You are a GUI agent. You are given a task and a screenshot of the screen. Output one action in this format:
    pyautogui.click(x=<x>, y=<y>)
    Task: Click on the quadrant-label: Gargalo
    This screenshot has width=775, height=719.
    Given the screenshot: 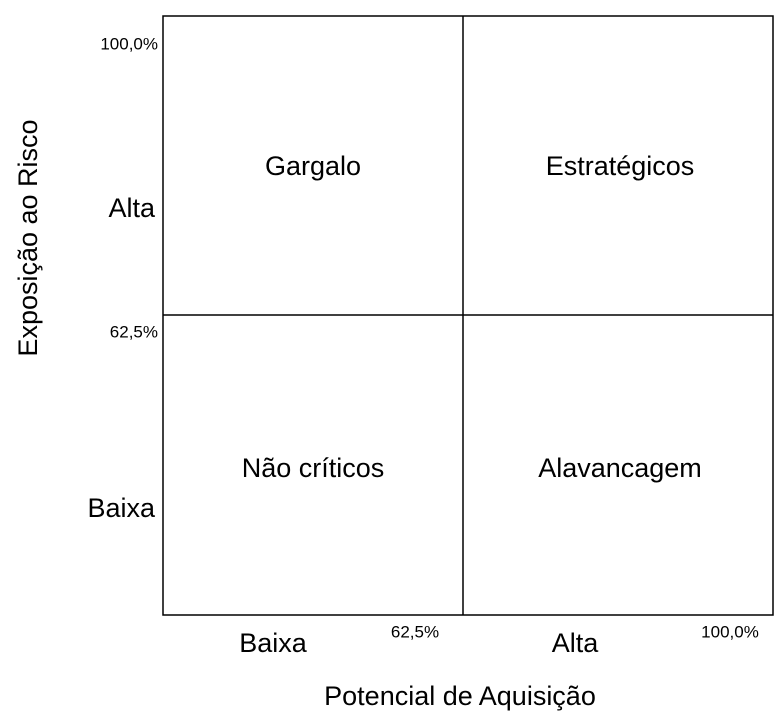 What is the action you would take?
    pyautogui.click(x=313, y=166)
    